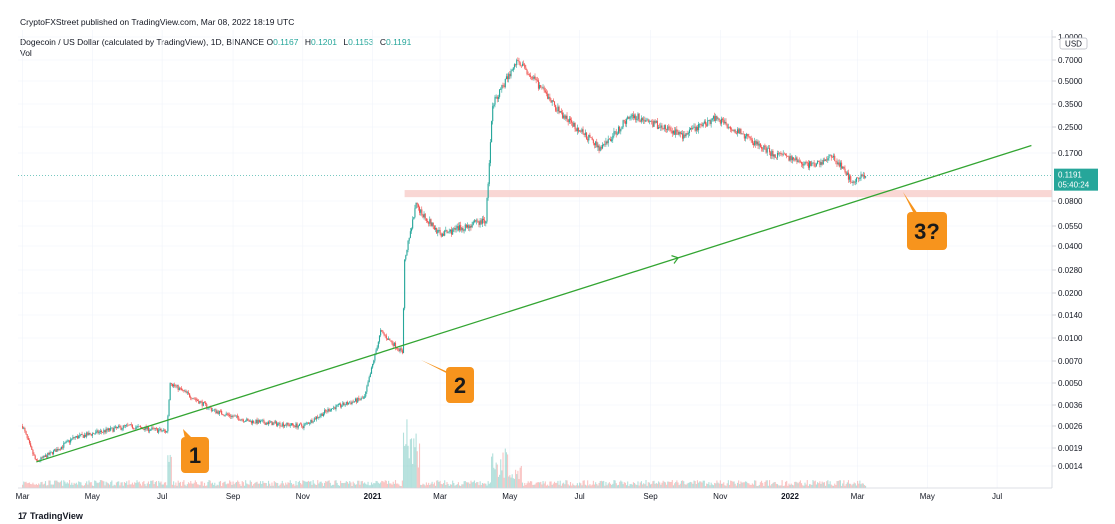 This screenshot has height=524, width=1115. Describe the element at coordinates (361, 42) in the screenshot. I see `low-value: 0.1153` at that location.